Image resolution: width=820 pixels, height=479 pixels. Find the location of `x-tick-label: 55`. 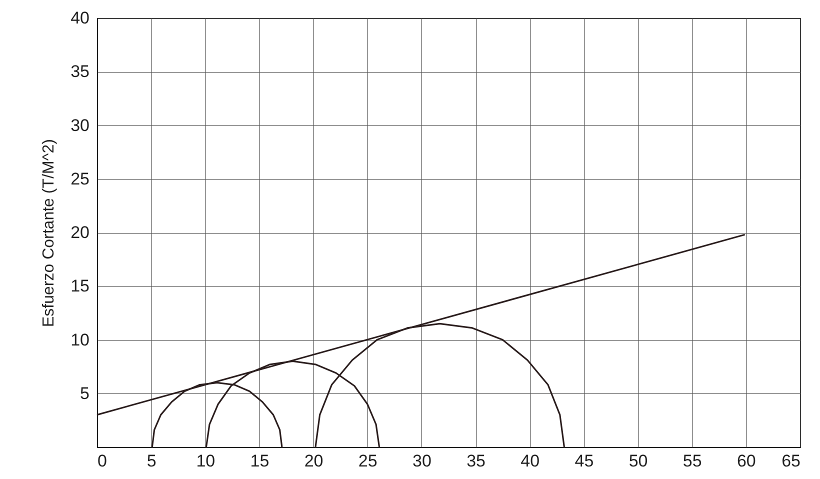

x-tick-label: 55 is located at coordinates (692, 461).